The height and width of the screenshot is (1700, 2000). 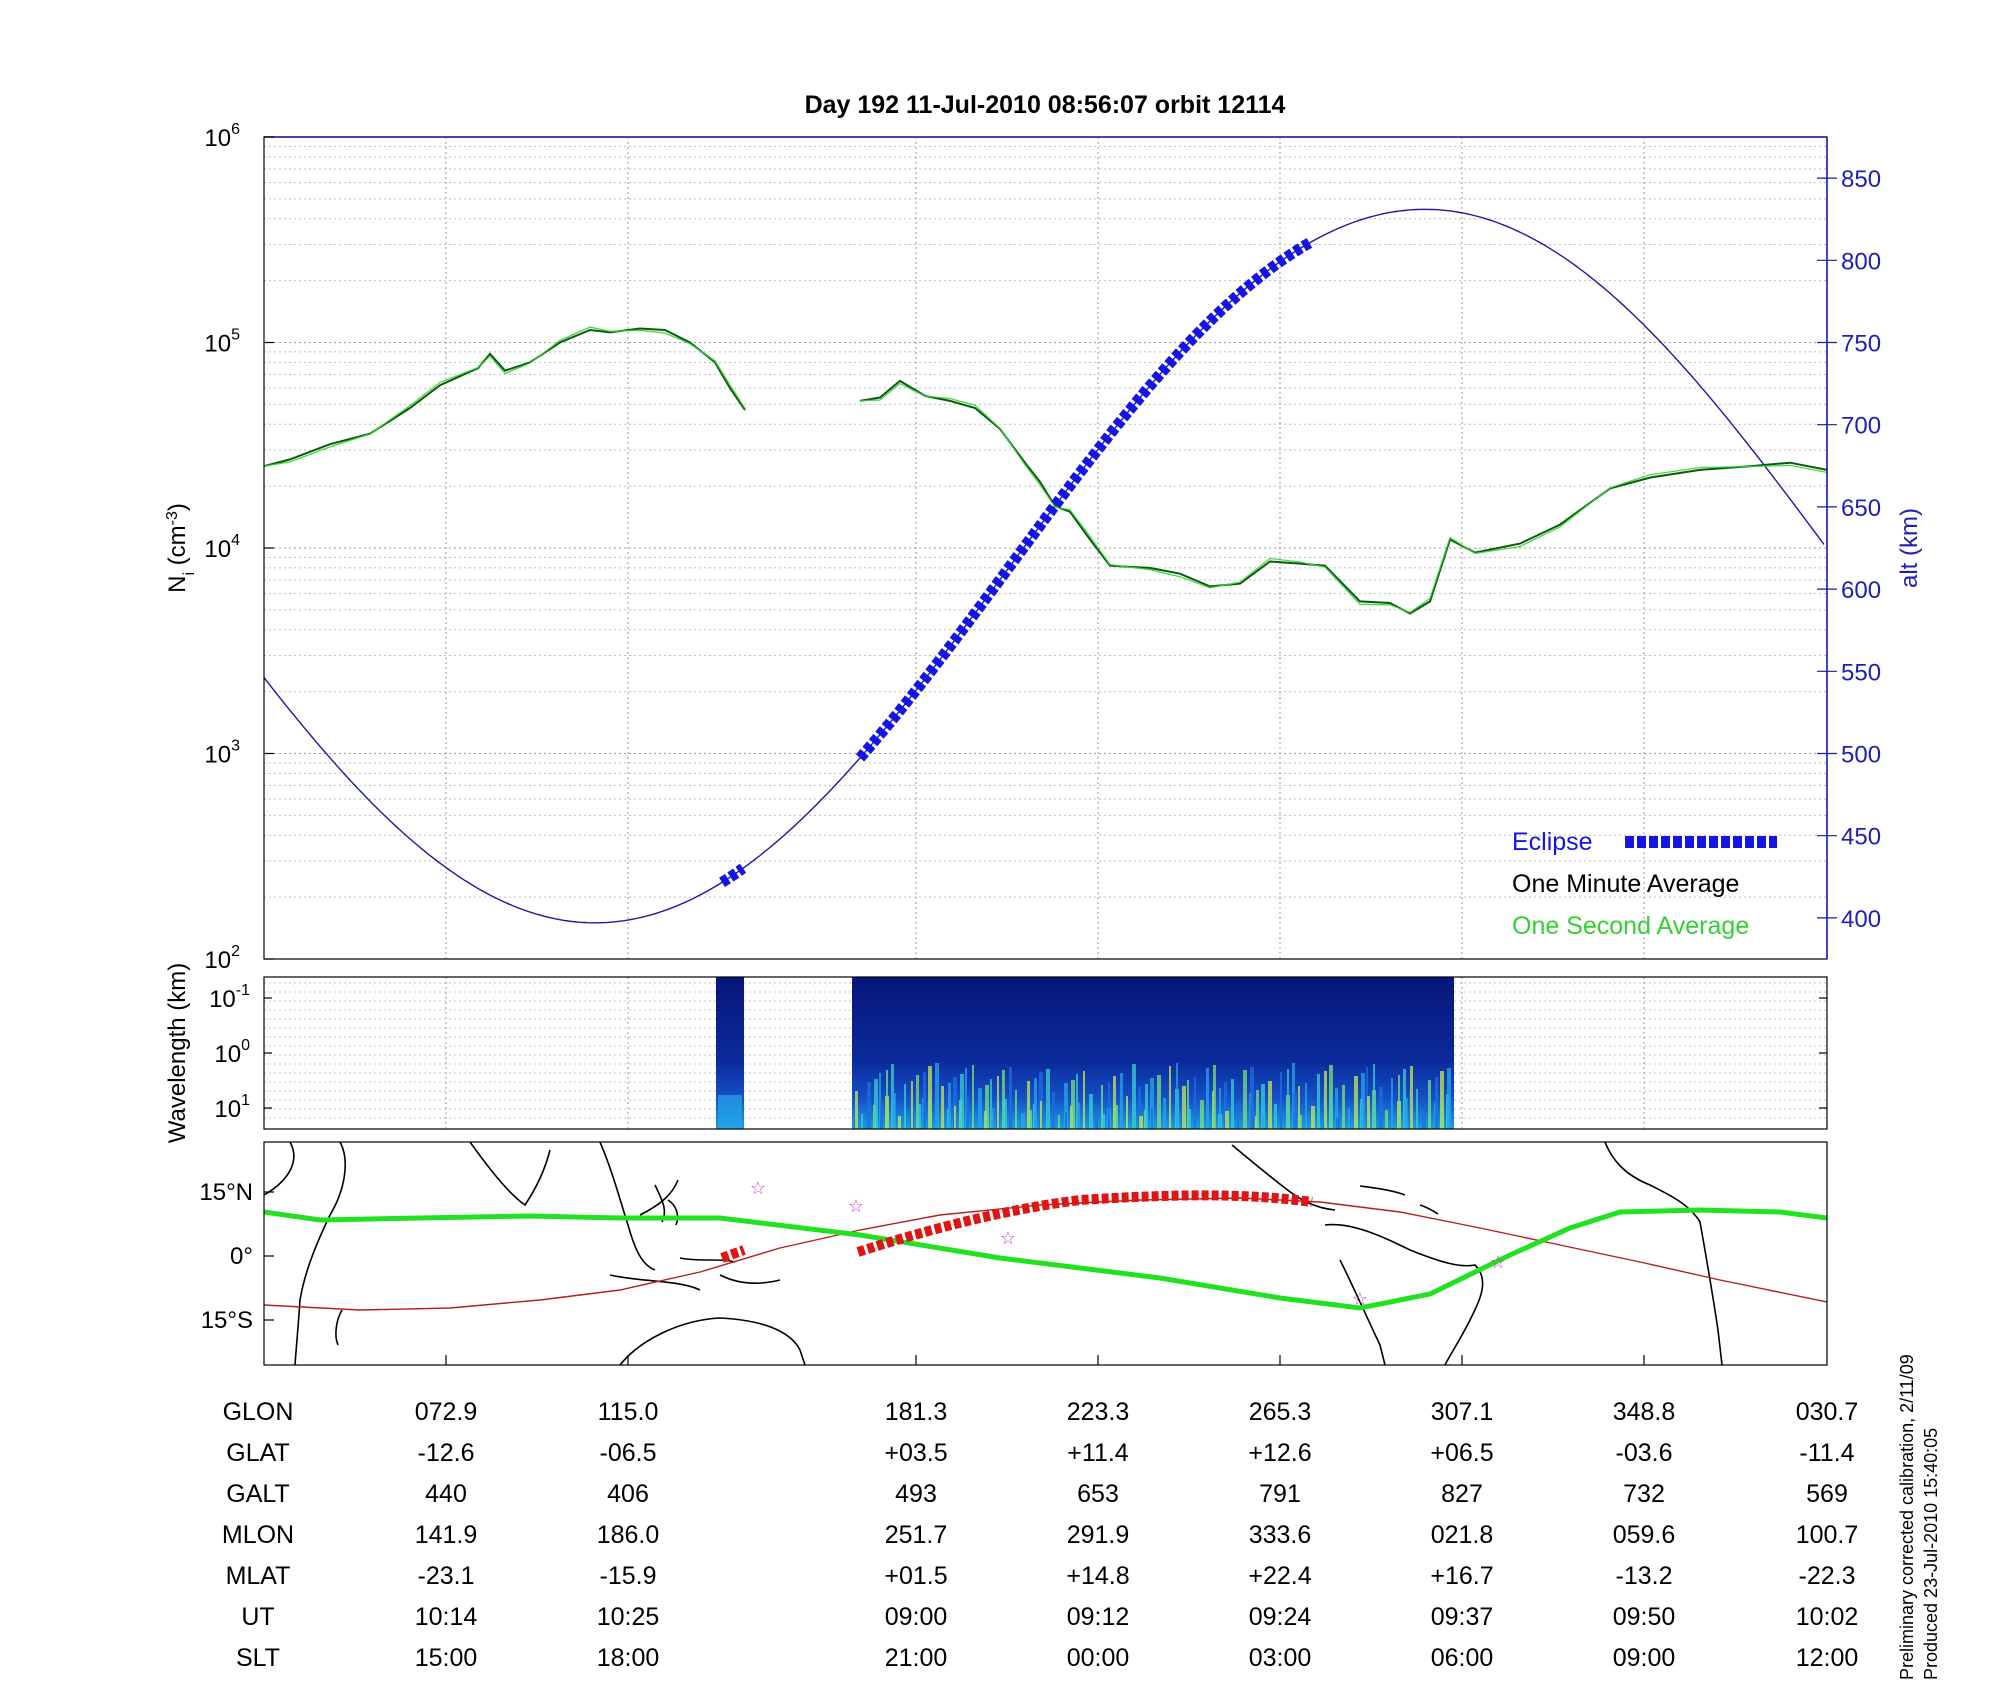 What do you see at coordinates (446, 1412) in the screenshot?
I see `table-cell: 072.9` at bounding box center [446, 1412].